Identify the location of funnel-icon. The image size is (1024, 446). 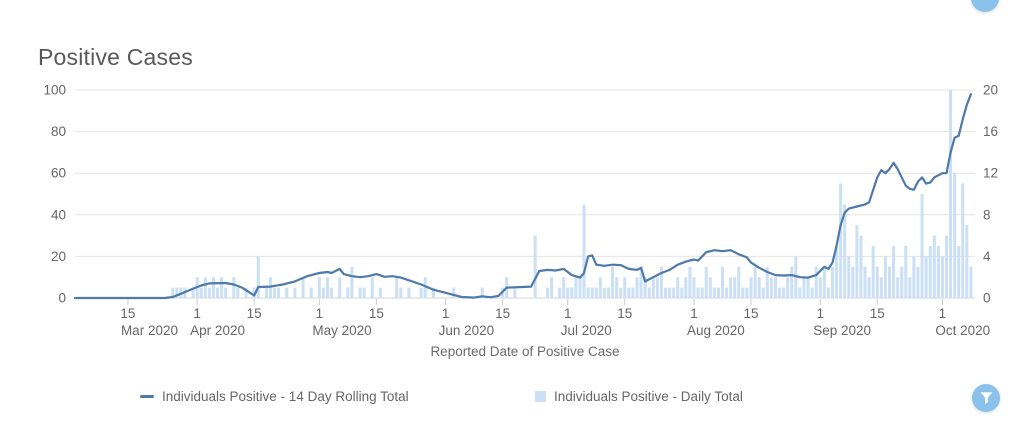
(986, 398).